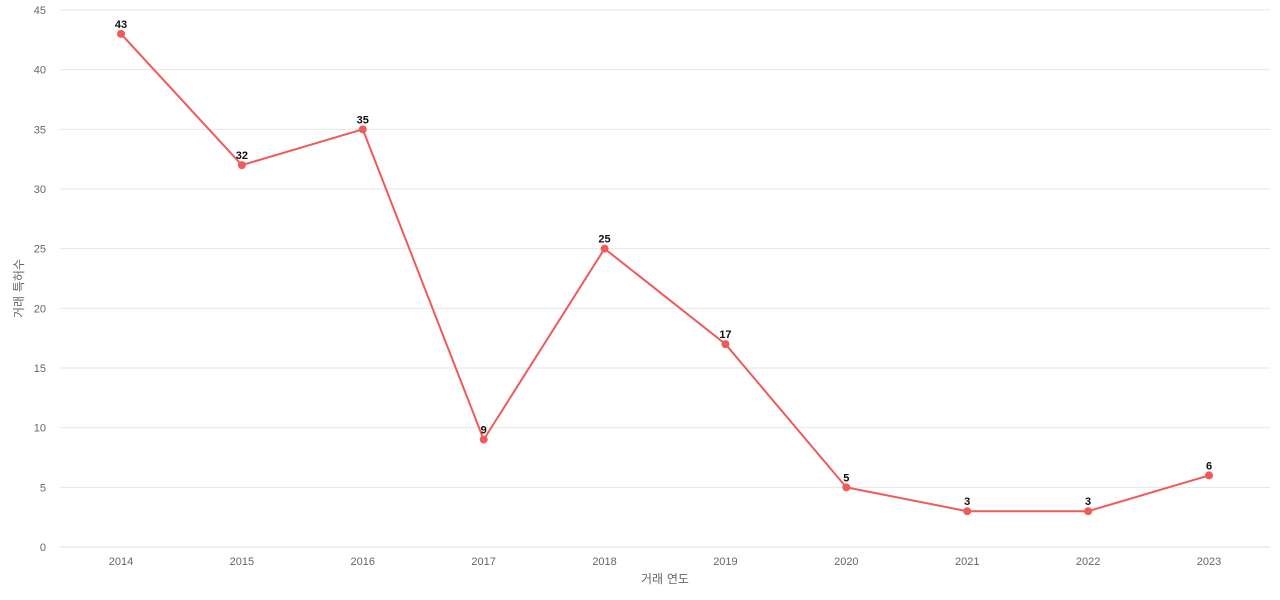 Image resolution: width=1280 pixels, height=600 pixels. Describe the element at coordinates (363, 120) in the screenshot. I see `data-label: 35` at that location.